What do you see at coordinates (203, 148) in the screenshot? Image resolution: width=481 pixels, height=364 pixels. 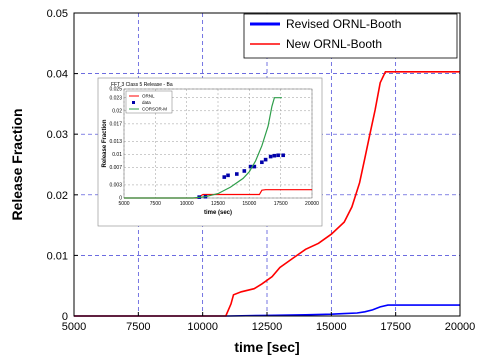 I see `inset-series-line-corsor-m` at bounding box center [203, 148].